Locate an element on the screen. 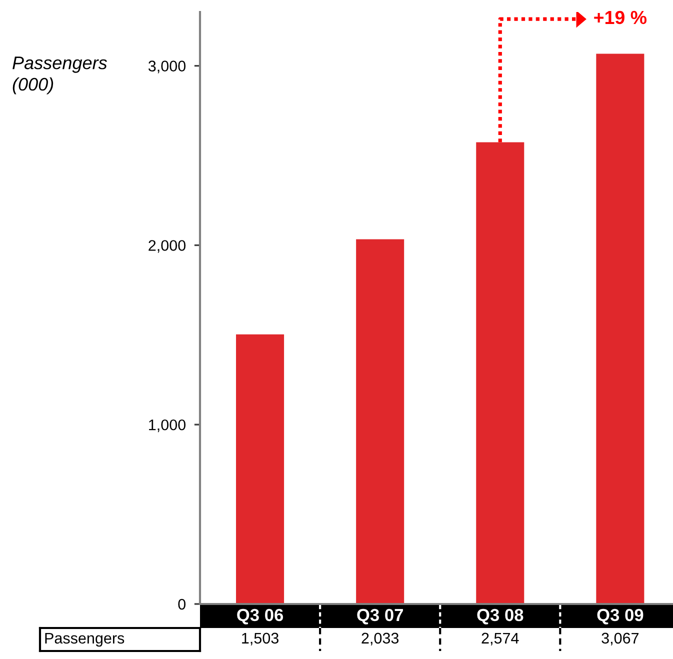 The height and width of the screenshot is (659, 673). x-tick-label: Q3 06 is located at coordinates (260, 616).